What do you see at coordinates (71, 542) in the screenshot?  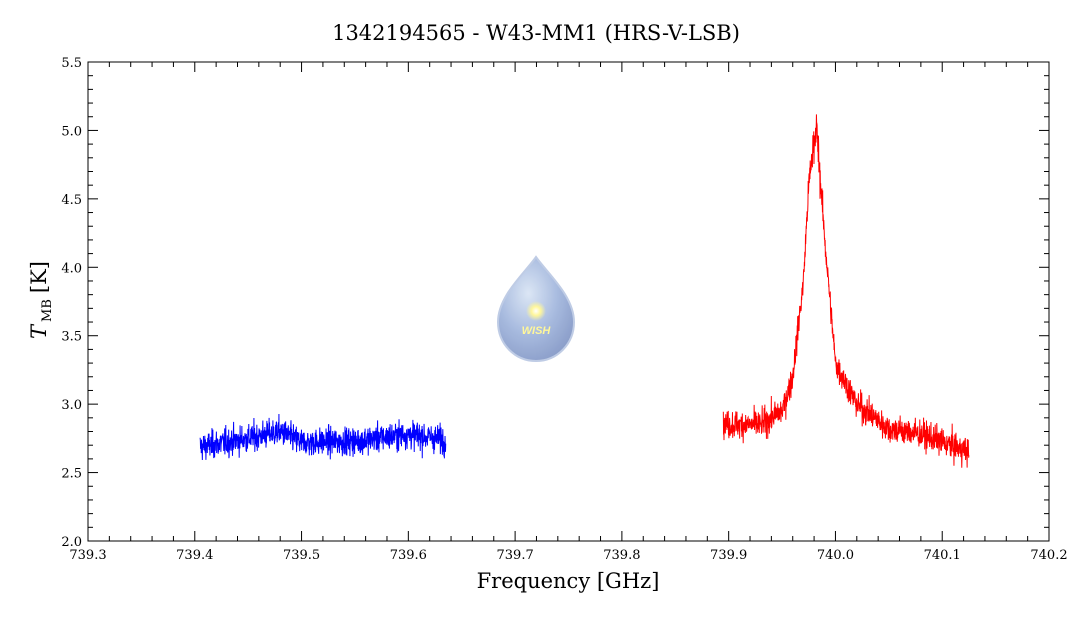 I see `y-tick-label: 2.0` at bounding box center [71, 542].